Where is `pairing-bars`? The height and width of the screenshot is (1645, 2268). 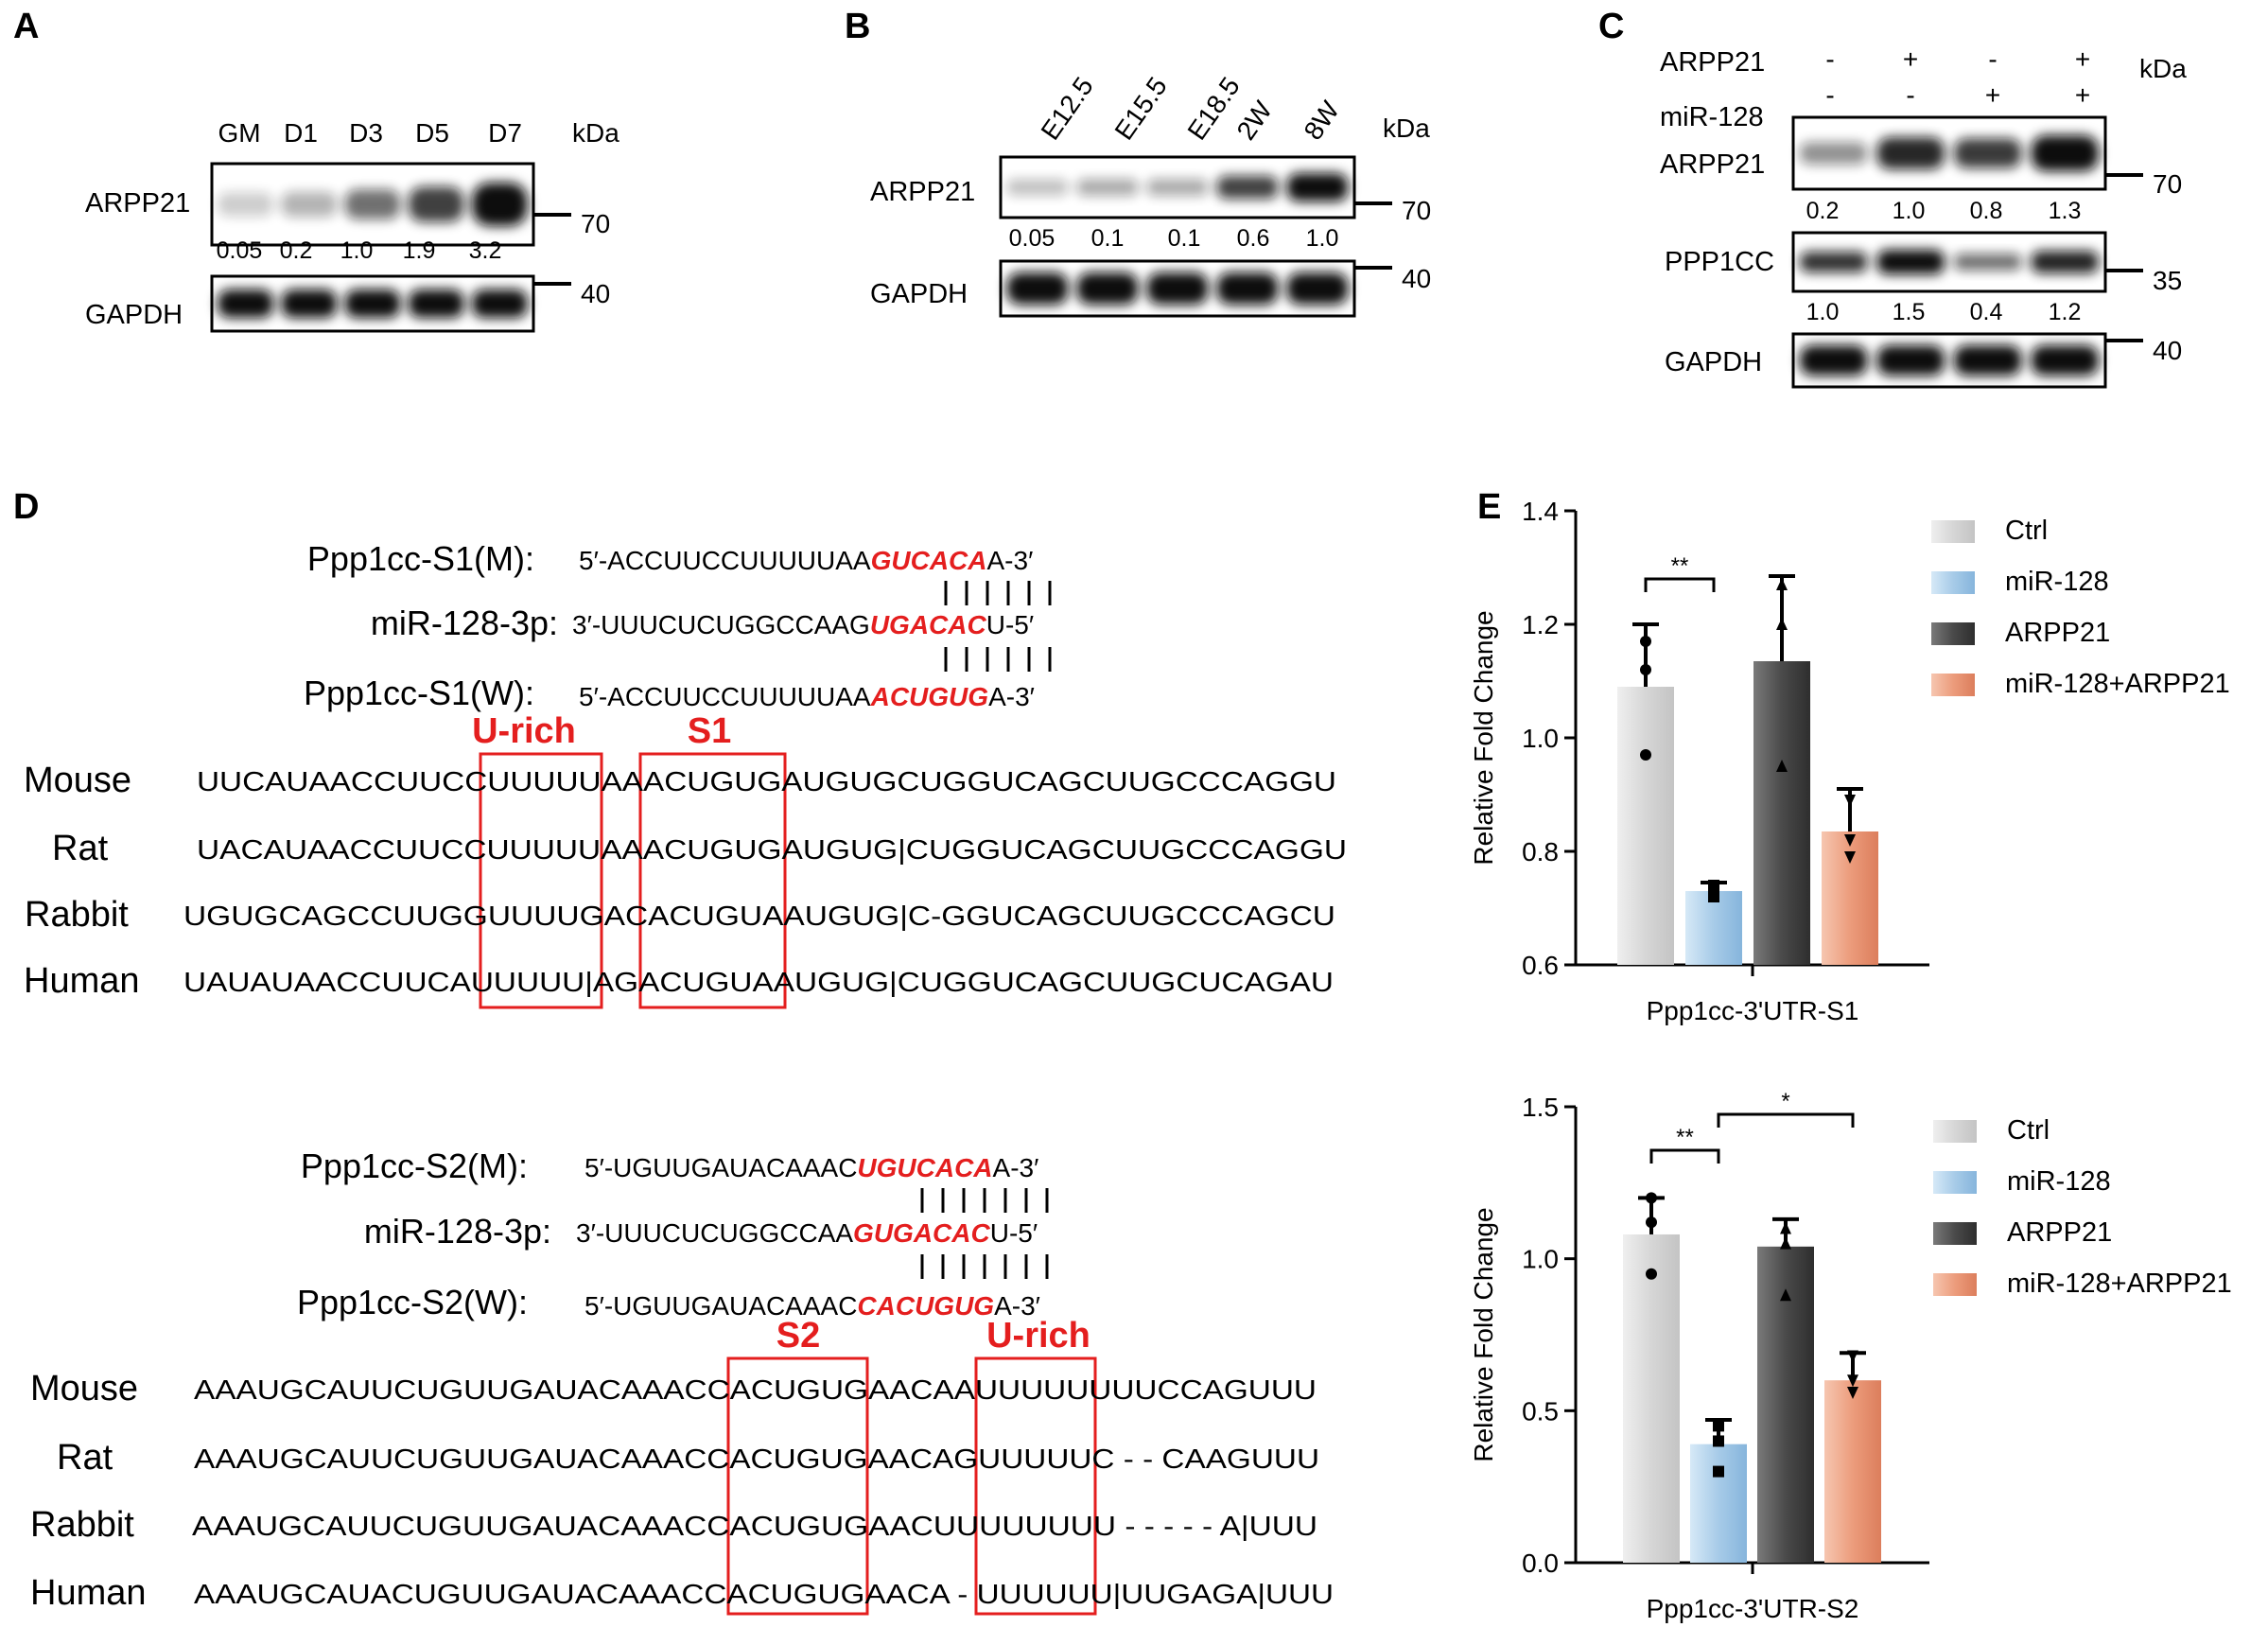 pairing-bars is located at coordinates (998, 659).